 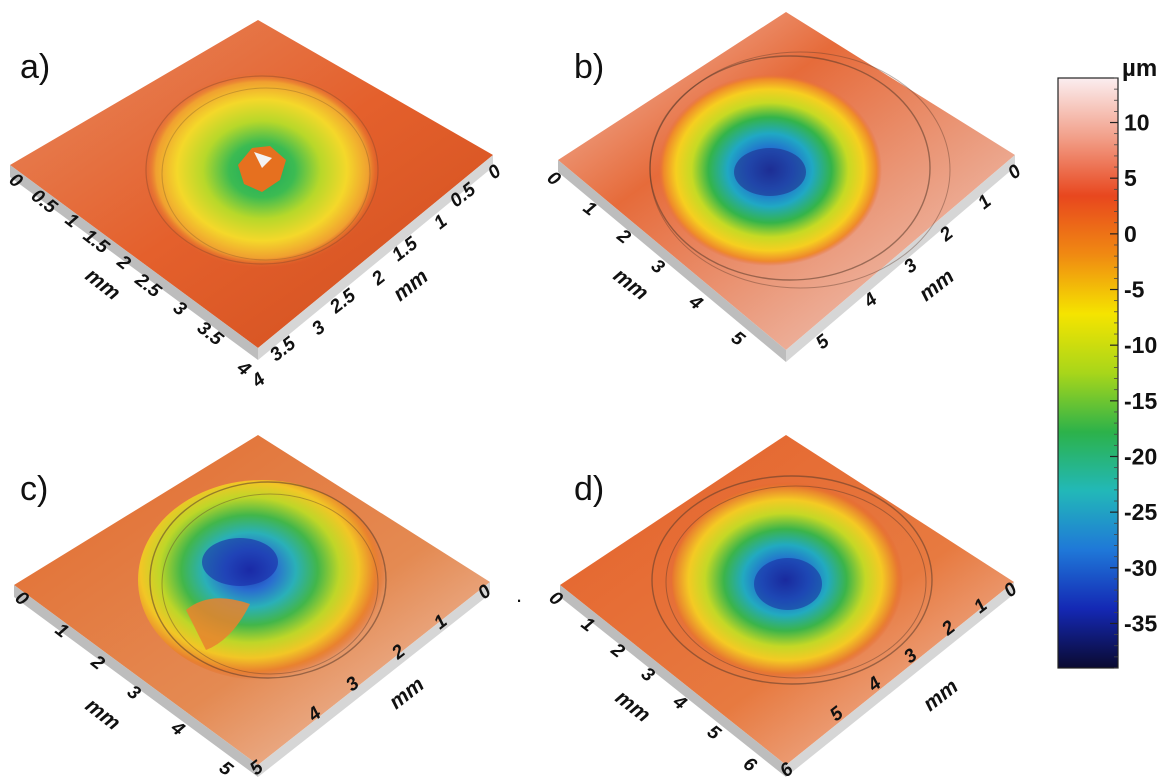 I want to click on colorbar-tick-label: -25, so click(x=1140, y=512).